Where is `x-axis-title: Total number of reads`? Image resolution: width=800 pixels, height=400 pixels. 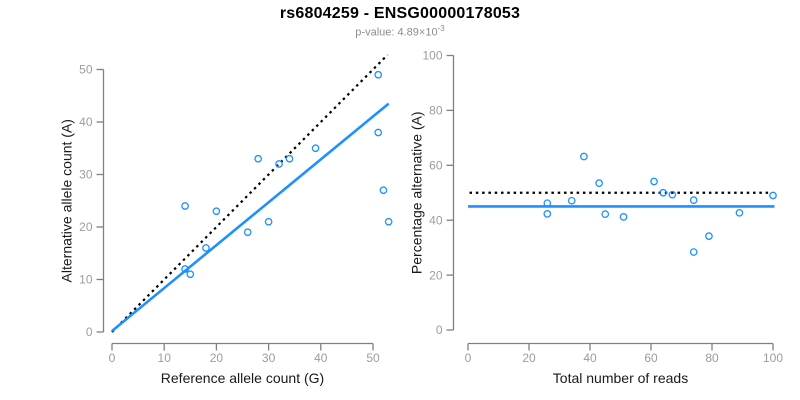
x-axis-title: Total number of reads is located at coordinates (620, 378).